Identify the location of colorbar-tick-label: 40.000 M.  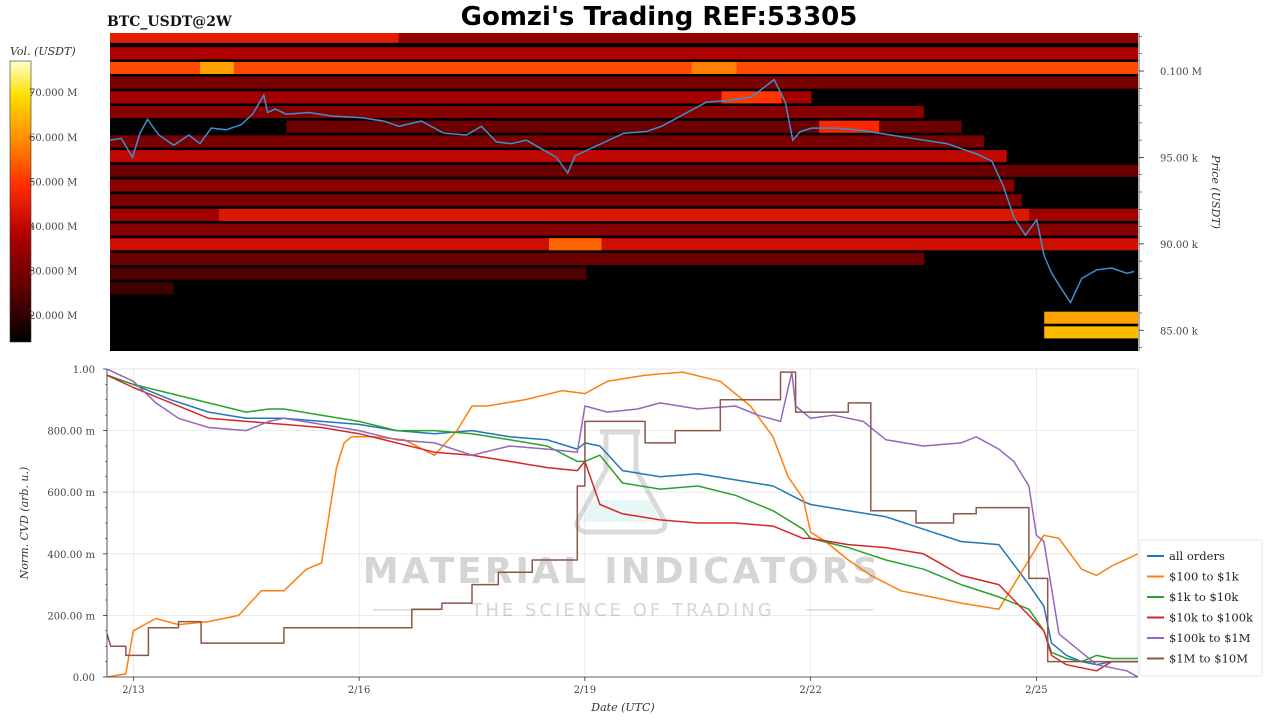
(53, 227).